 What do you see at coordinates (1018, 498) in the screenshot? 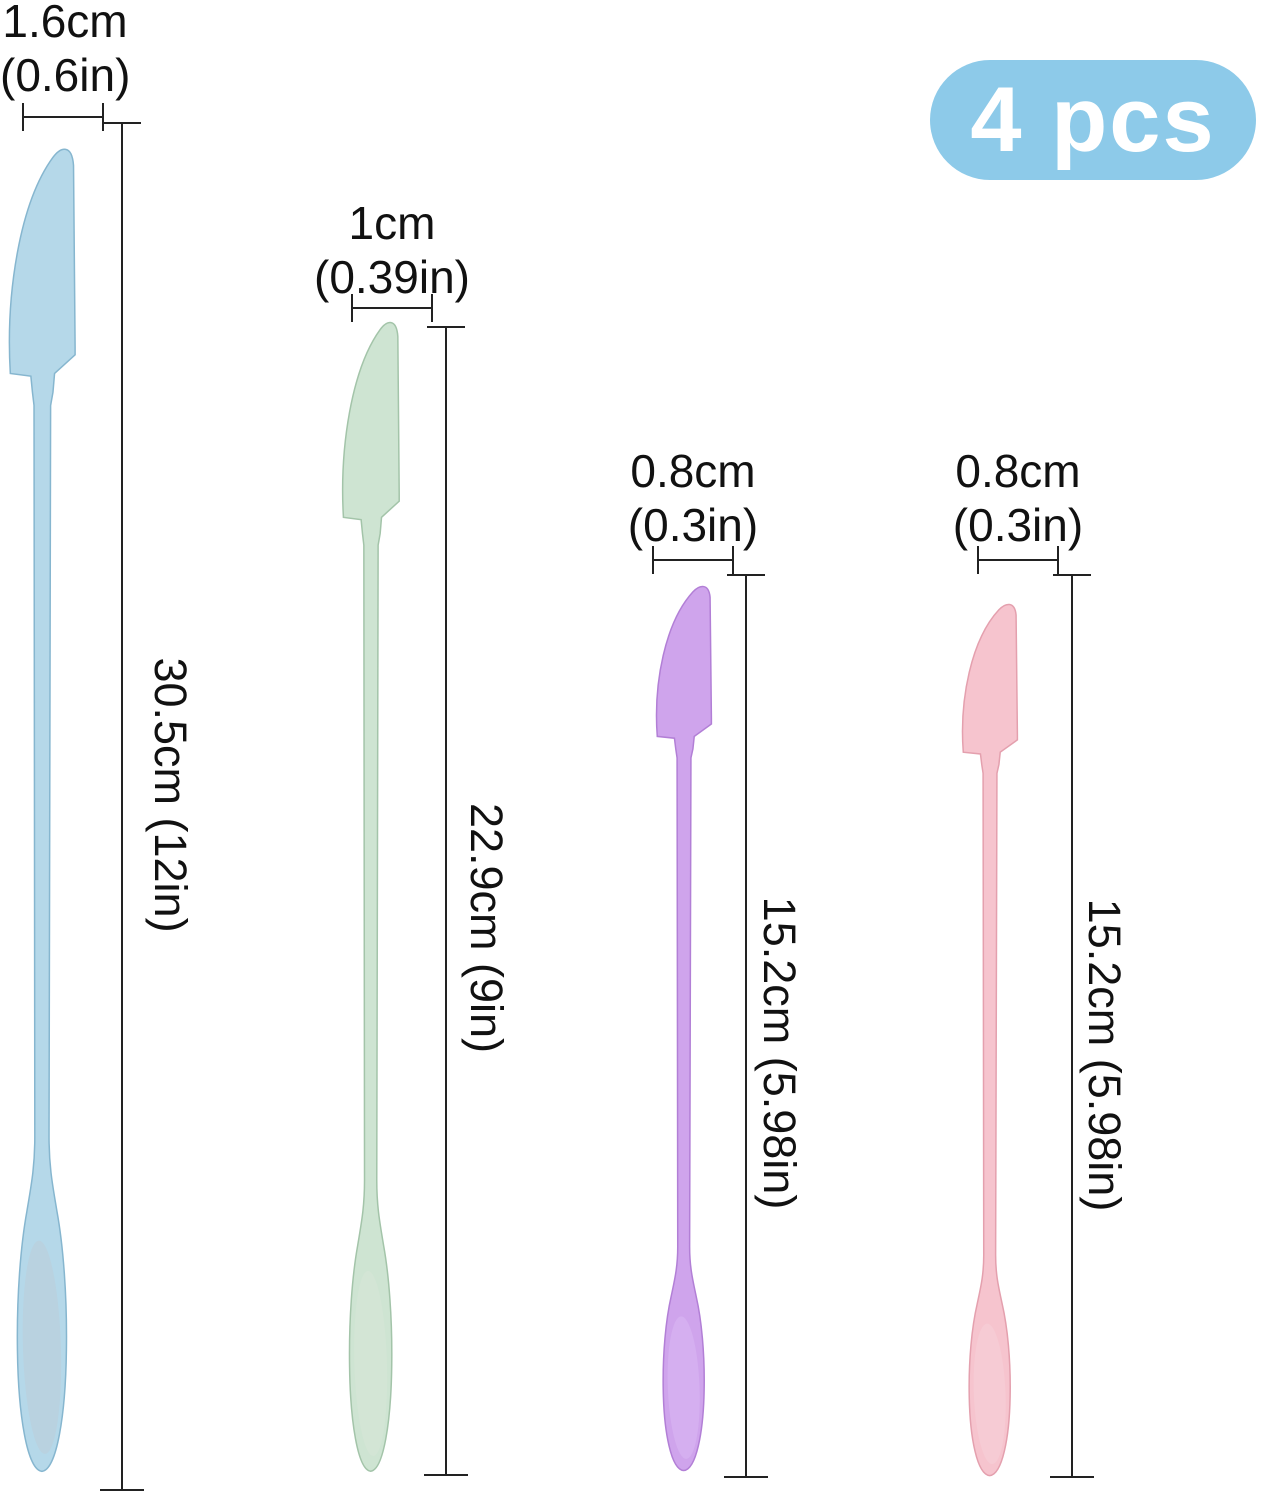
I see `pink-width-label: 0.8cm (0.3in)` at bounding box center [1018, 498].